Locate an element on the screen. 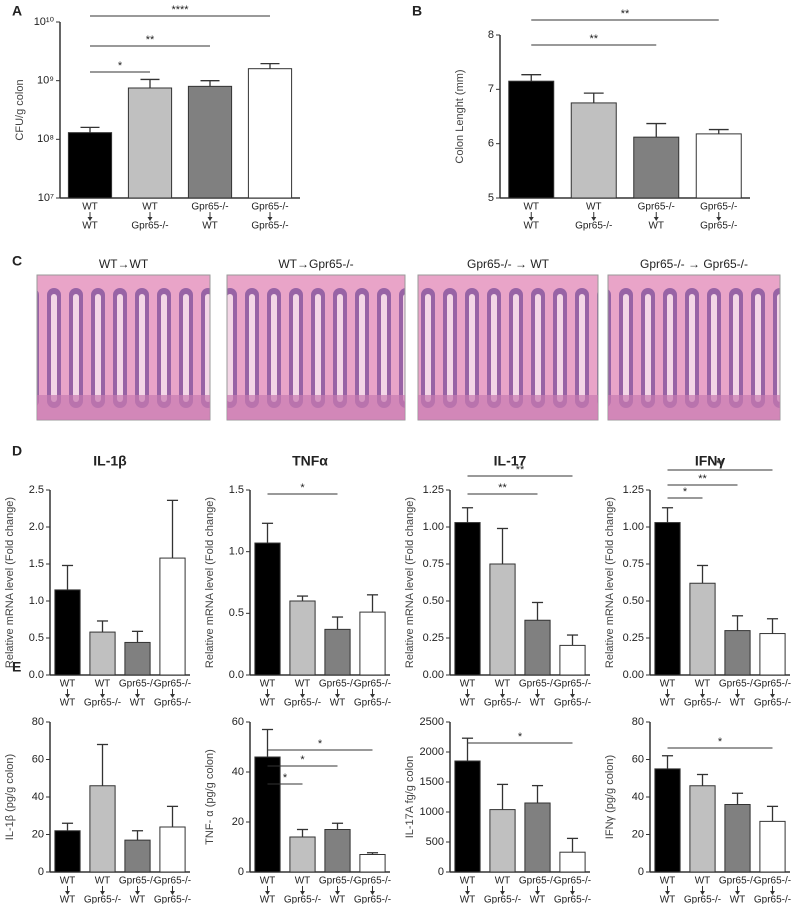 This screenshot has width=800, height=904. y-tick-label: 0.25 is located at coordinates (433, 638).